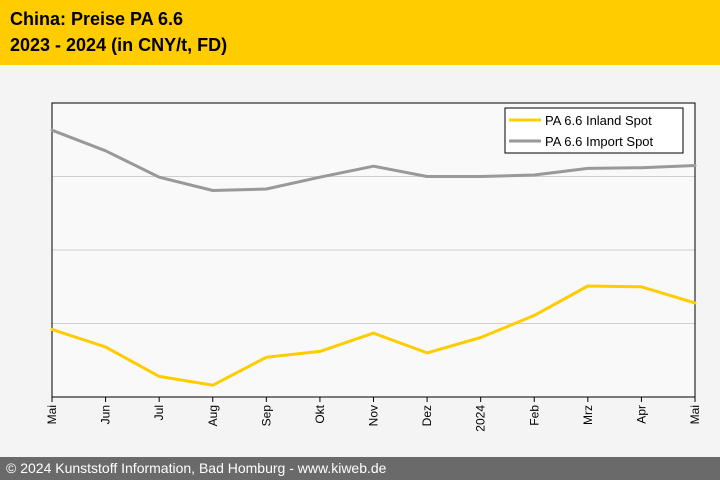 This screenshot has height=480, width=720. Describe the element at coordinates (599, 141) in the screenshot. I see `legend-label-import: PA 6.6 Import Spot` at that location.